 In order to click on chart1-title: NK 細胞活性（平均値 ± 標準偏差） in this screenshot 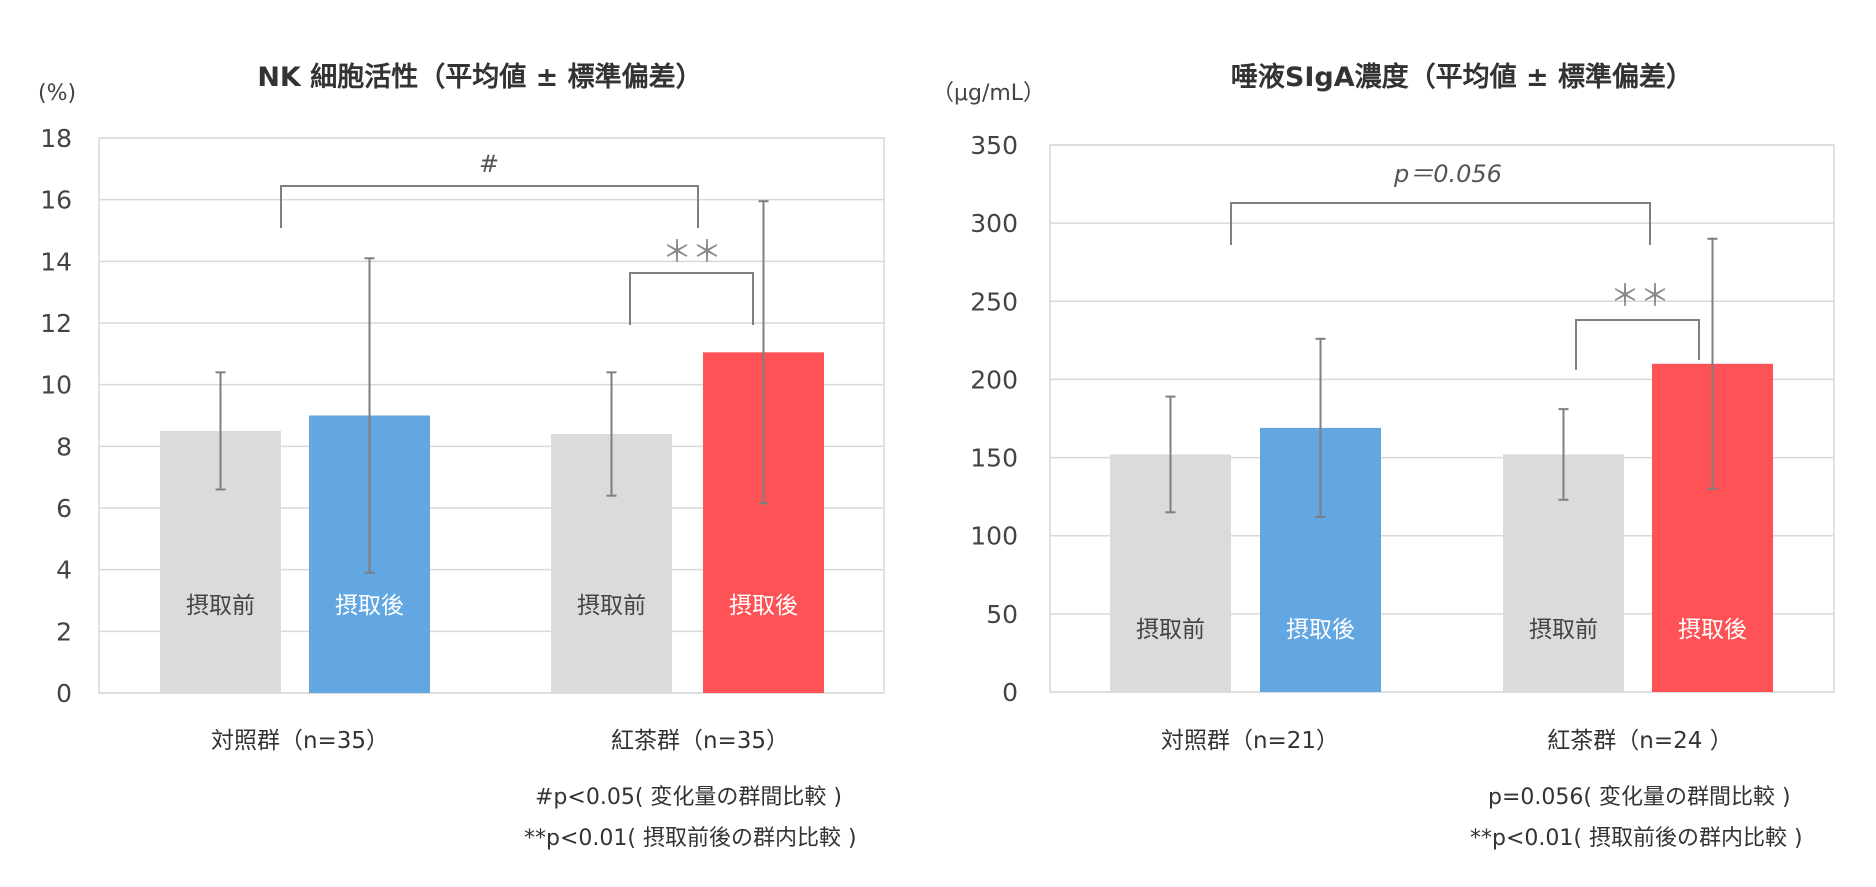, I will do `click(479, 77)`.